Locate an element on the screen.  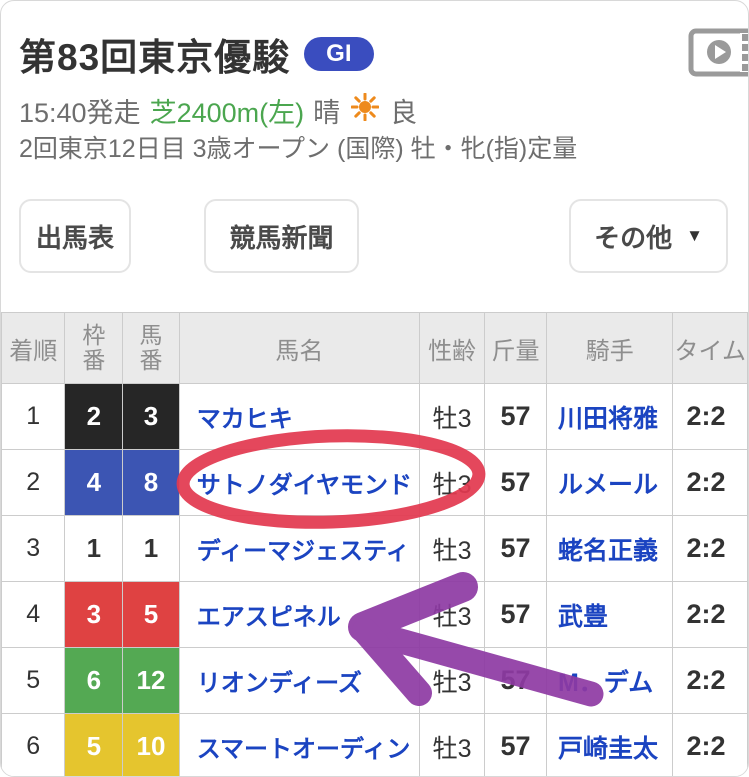
frame-cell: 6 is located at coordinates (94, 680).